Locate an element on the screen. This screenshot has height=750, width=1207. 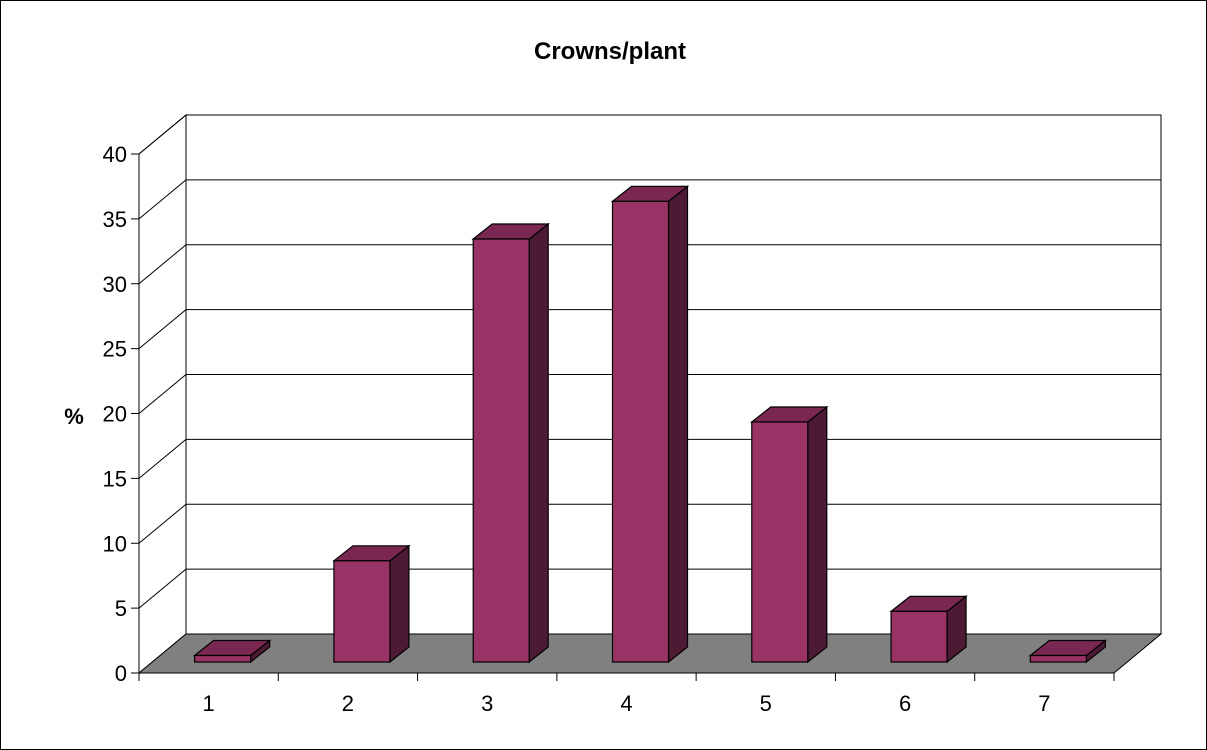
y-tick-label: 35 is located at coordinates (115, 219).